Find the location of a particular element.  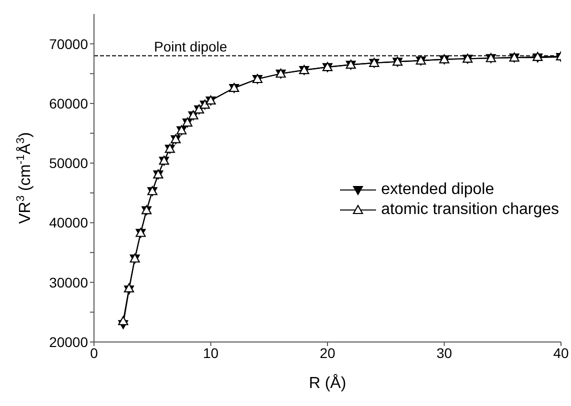

x-tick-label: 10 is located at coordinates (210, 352).